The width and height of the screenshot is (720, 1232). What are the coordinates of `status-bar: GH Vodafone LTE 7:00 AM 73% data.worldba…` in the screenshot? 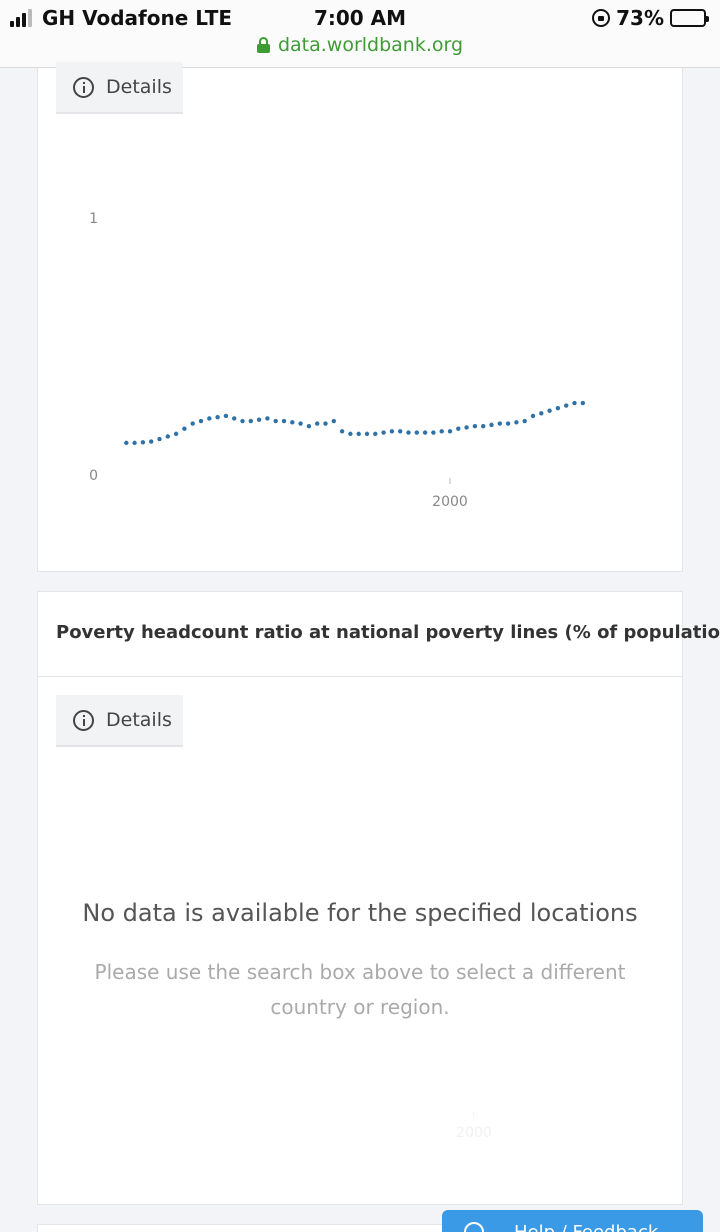 It's located at (360, 34).